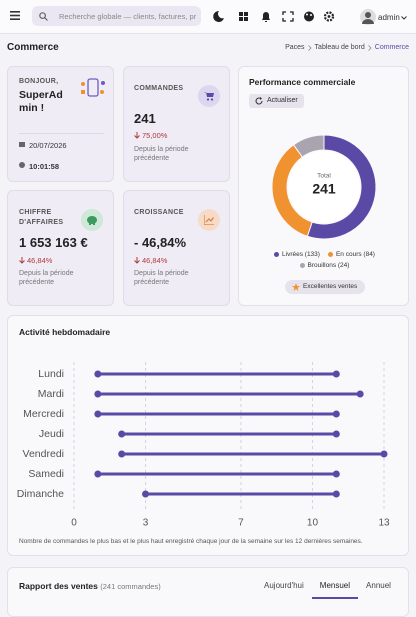  What do you see at coordinates (339, 47) in the screenshot?
I see `breadcrumb-item: Tableau de bord` at bounding box center [339, 47].